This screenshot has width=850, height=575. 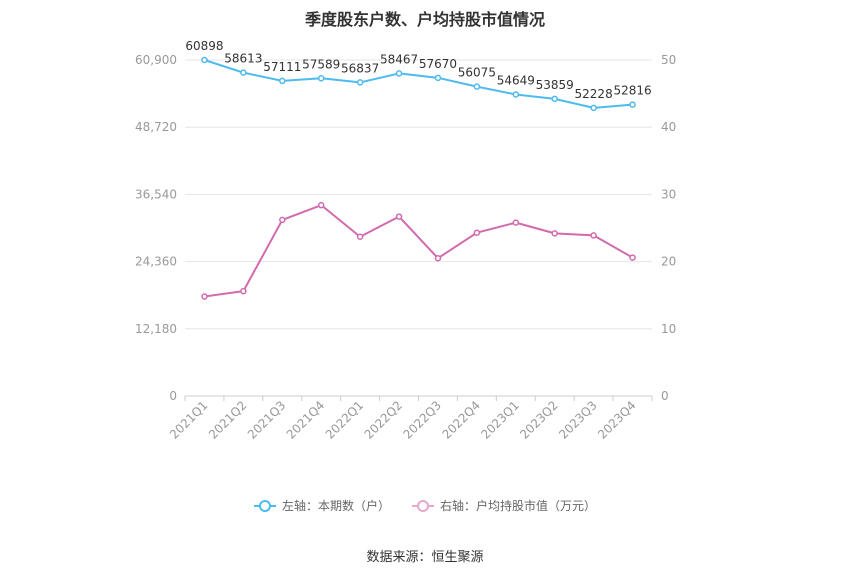 What do you see at coordinates (228, 420) in the screenshot?
I see `x-axis-tick-label: 2021Q2` at bounding box center [228, 420].